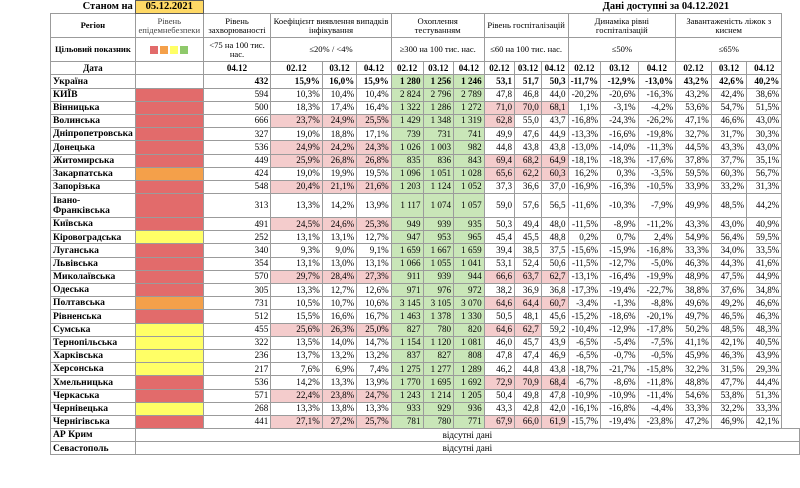  What do you see at coordinates (184, 50) in the screenshot?
I see `legend-swatch` at bounding box center [184, 50].